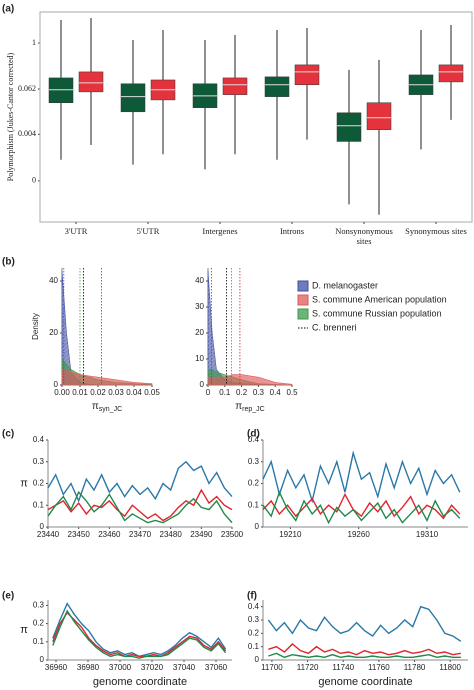  I want to click on panel-label: (f), so click(252, 596).